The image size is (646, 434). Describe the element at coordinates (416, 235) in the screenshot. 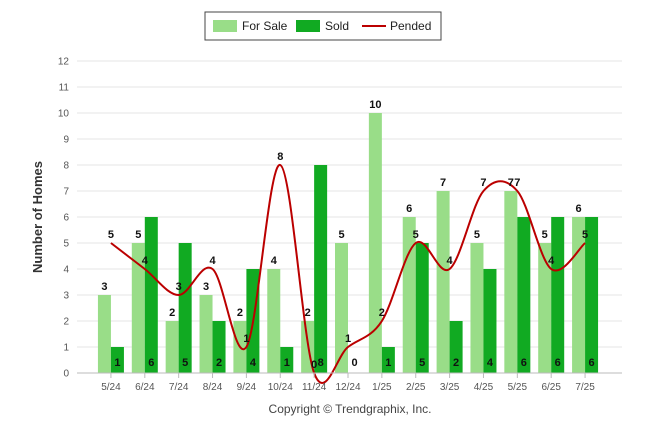

I see `data-label-pended: 5` at that location.